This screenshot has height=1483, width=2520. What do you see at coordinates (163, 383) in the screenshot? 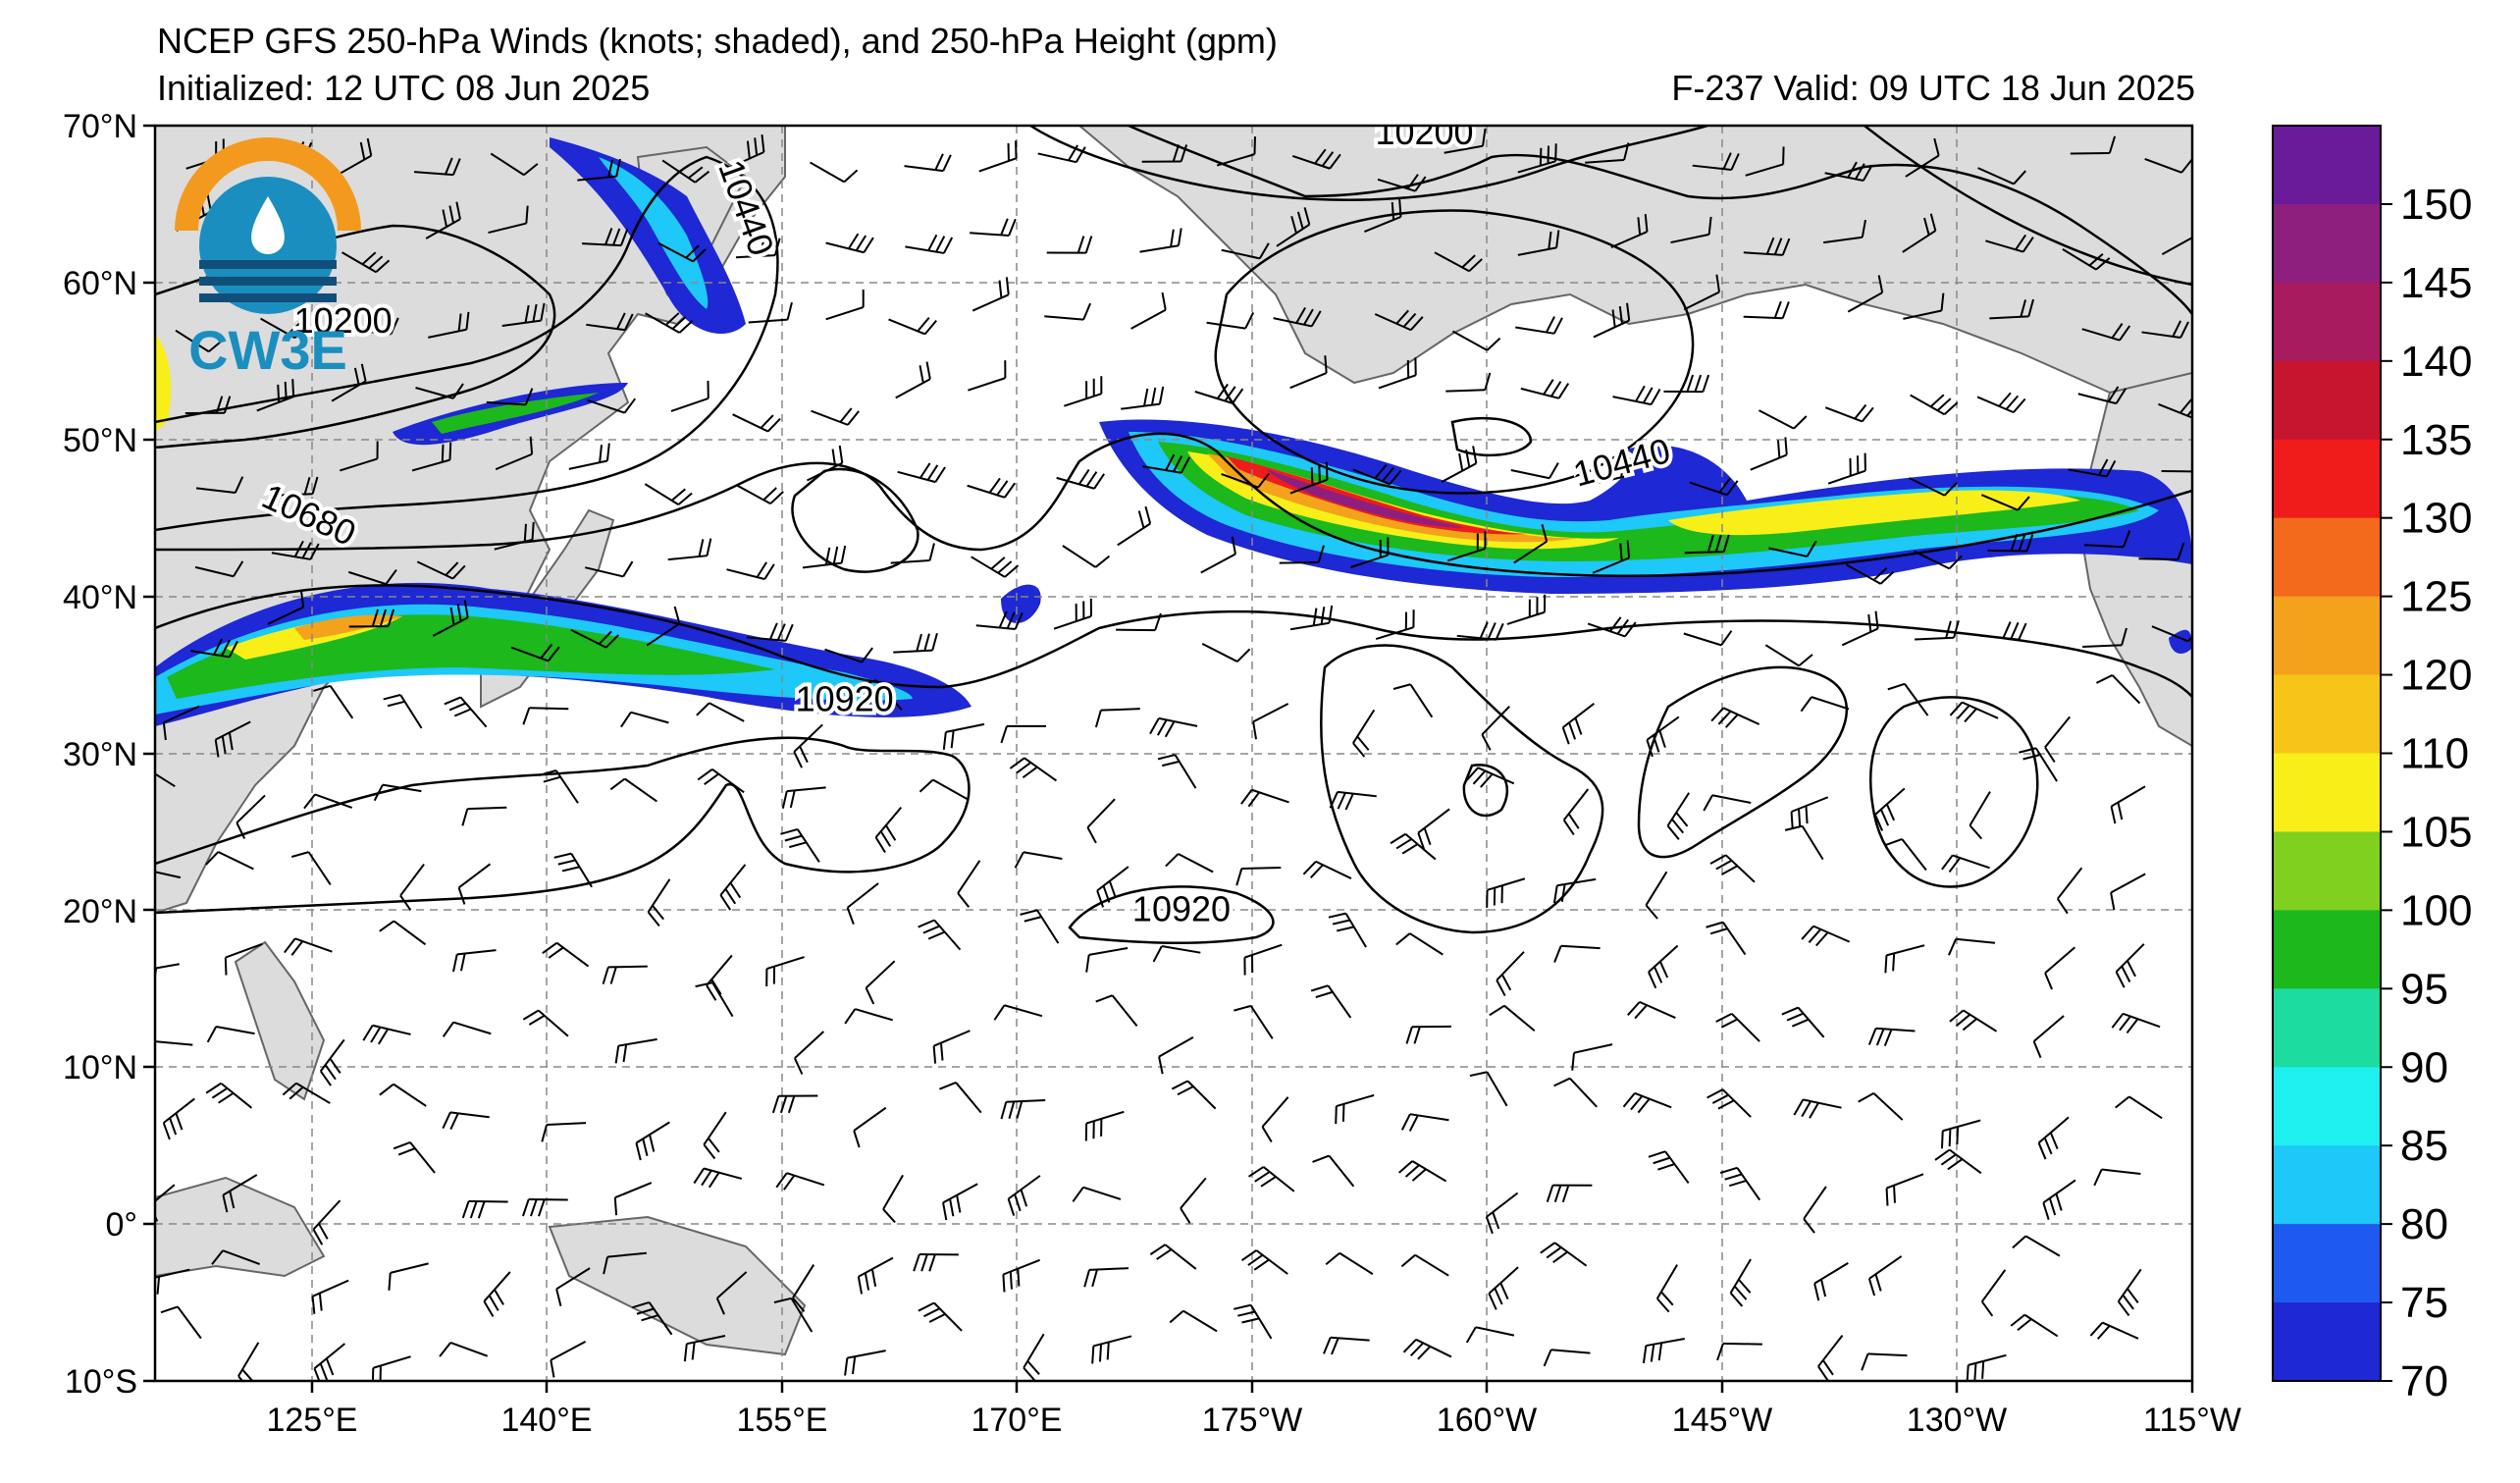
I see `jet-west-edge` at bounding box center [163, 383].